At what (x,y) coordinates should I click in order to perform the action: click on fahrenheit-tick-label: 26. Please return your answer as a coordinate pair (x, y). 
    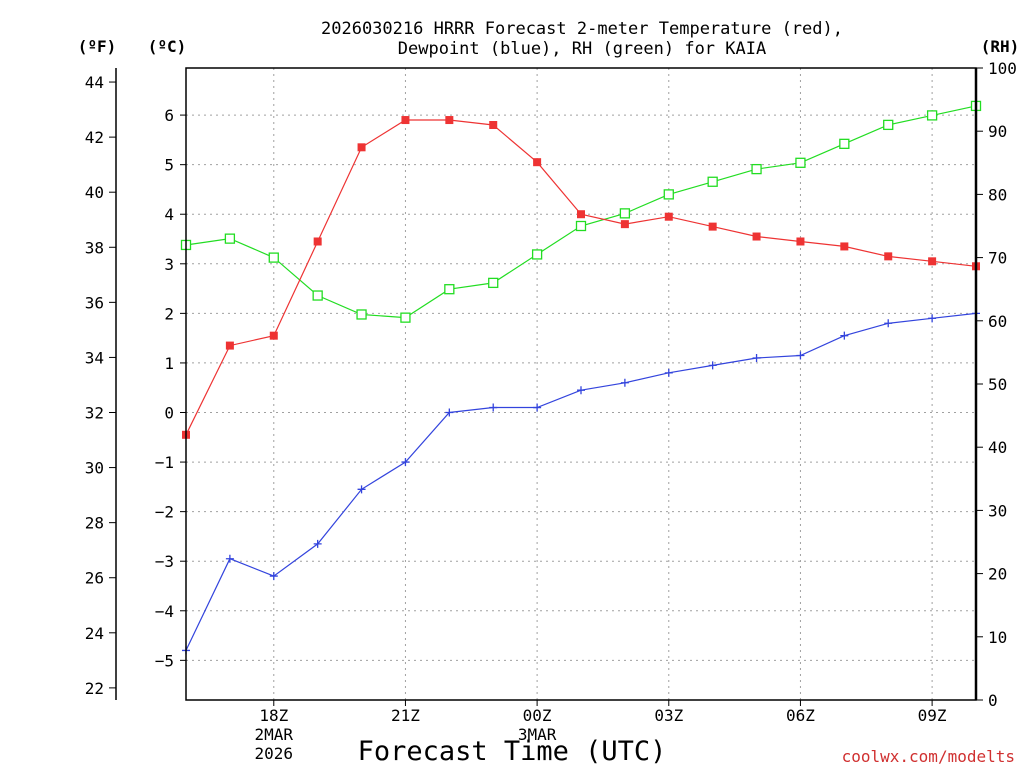
    Looking at the image, I should click on (94, 578).